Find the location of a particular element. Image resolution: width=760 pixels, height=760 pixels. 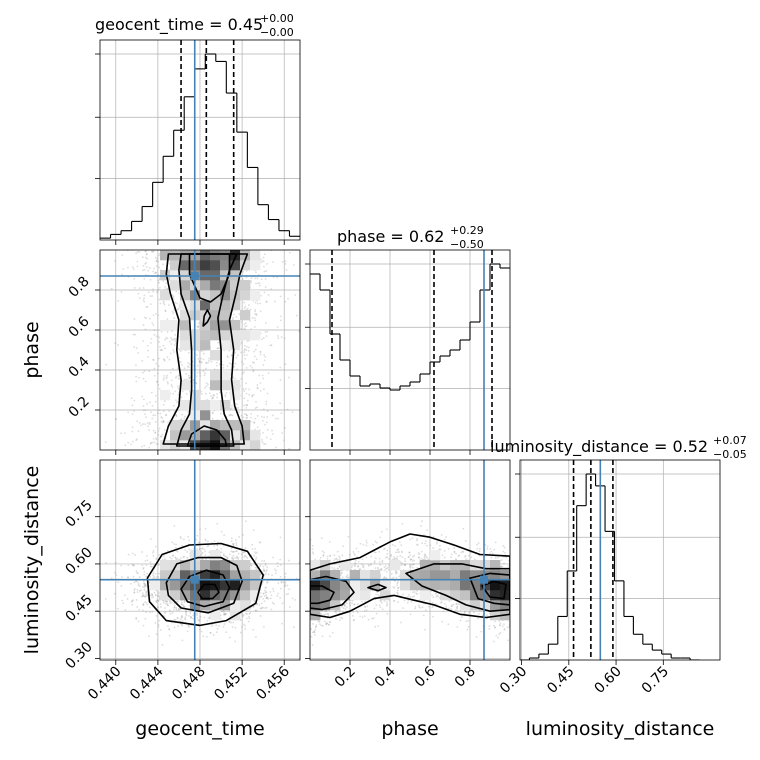

hist-geocent-time-bars is located at coordinates (200, 140).